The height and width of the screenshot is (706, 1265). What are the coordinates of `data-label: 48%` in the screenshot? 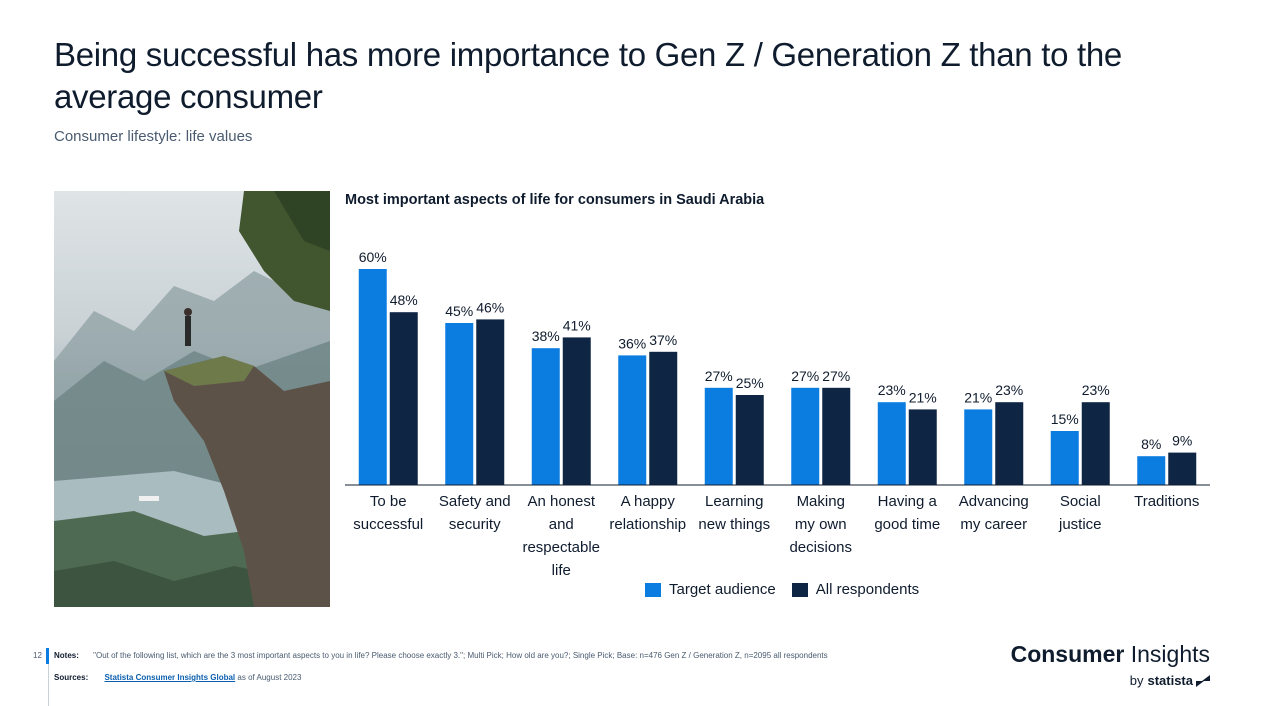 It's located at (404, 300).